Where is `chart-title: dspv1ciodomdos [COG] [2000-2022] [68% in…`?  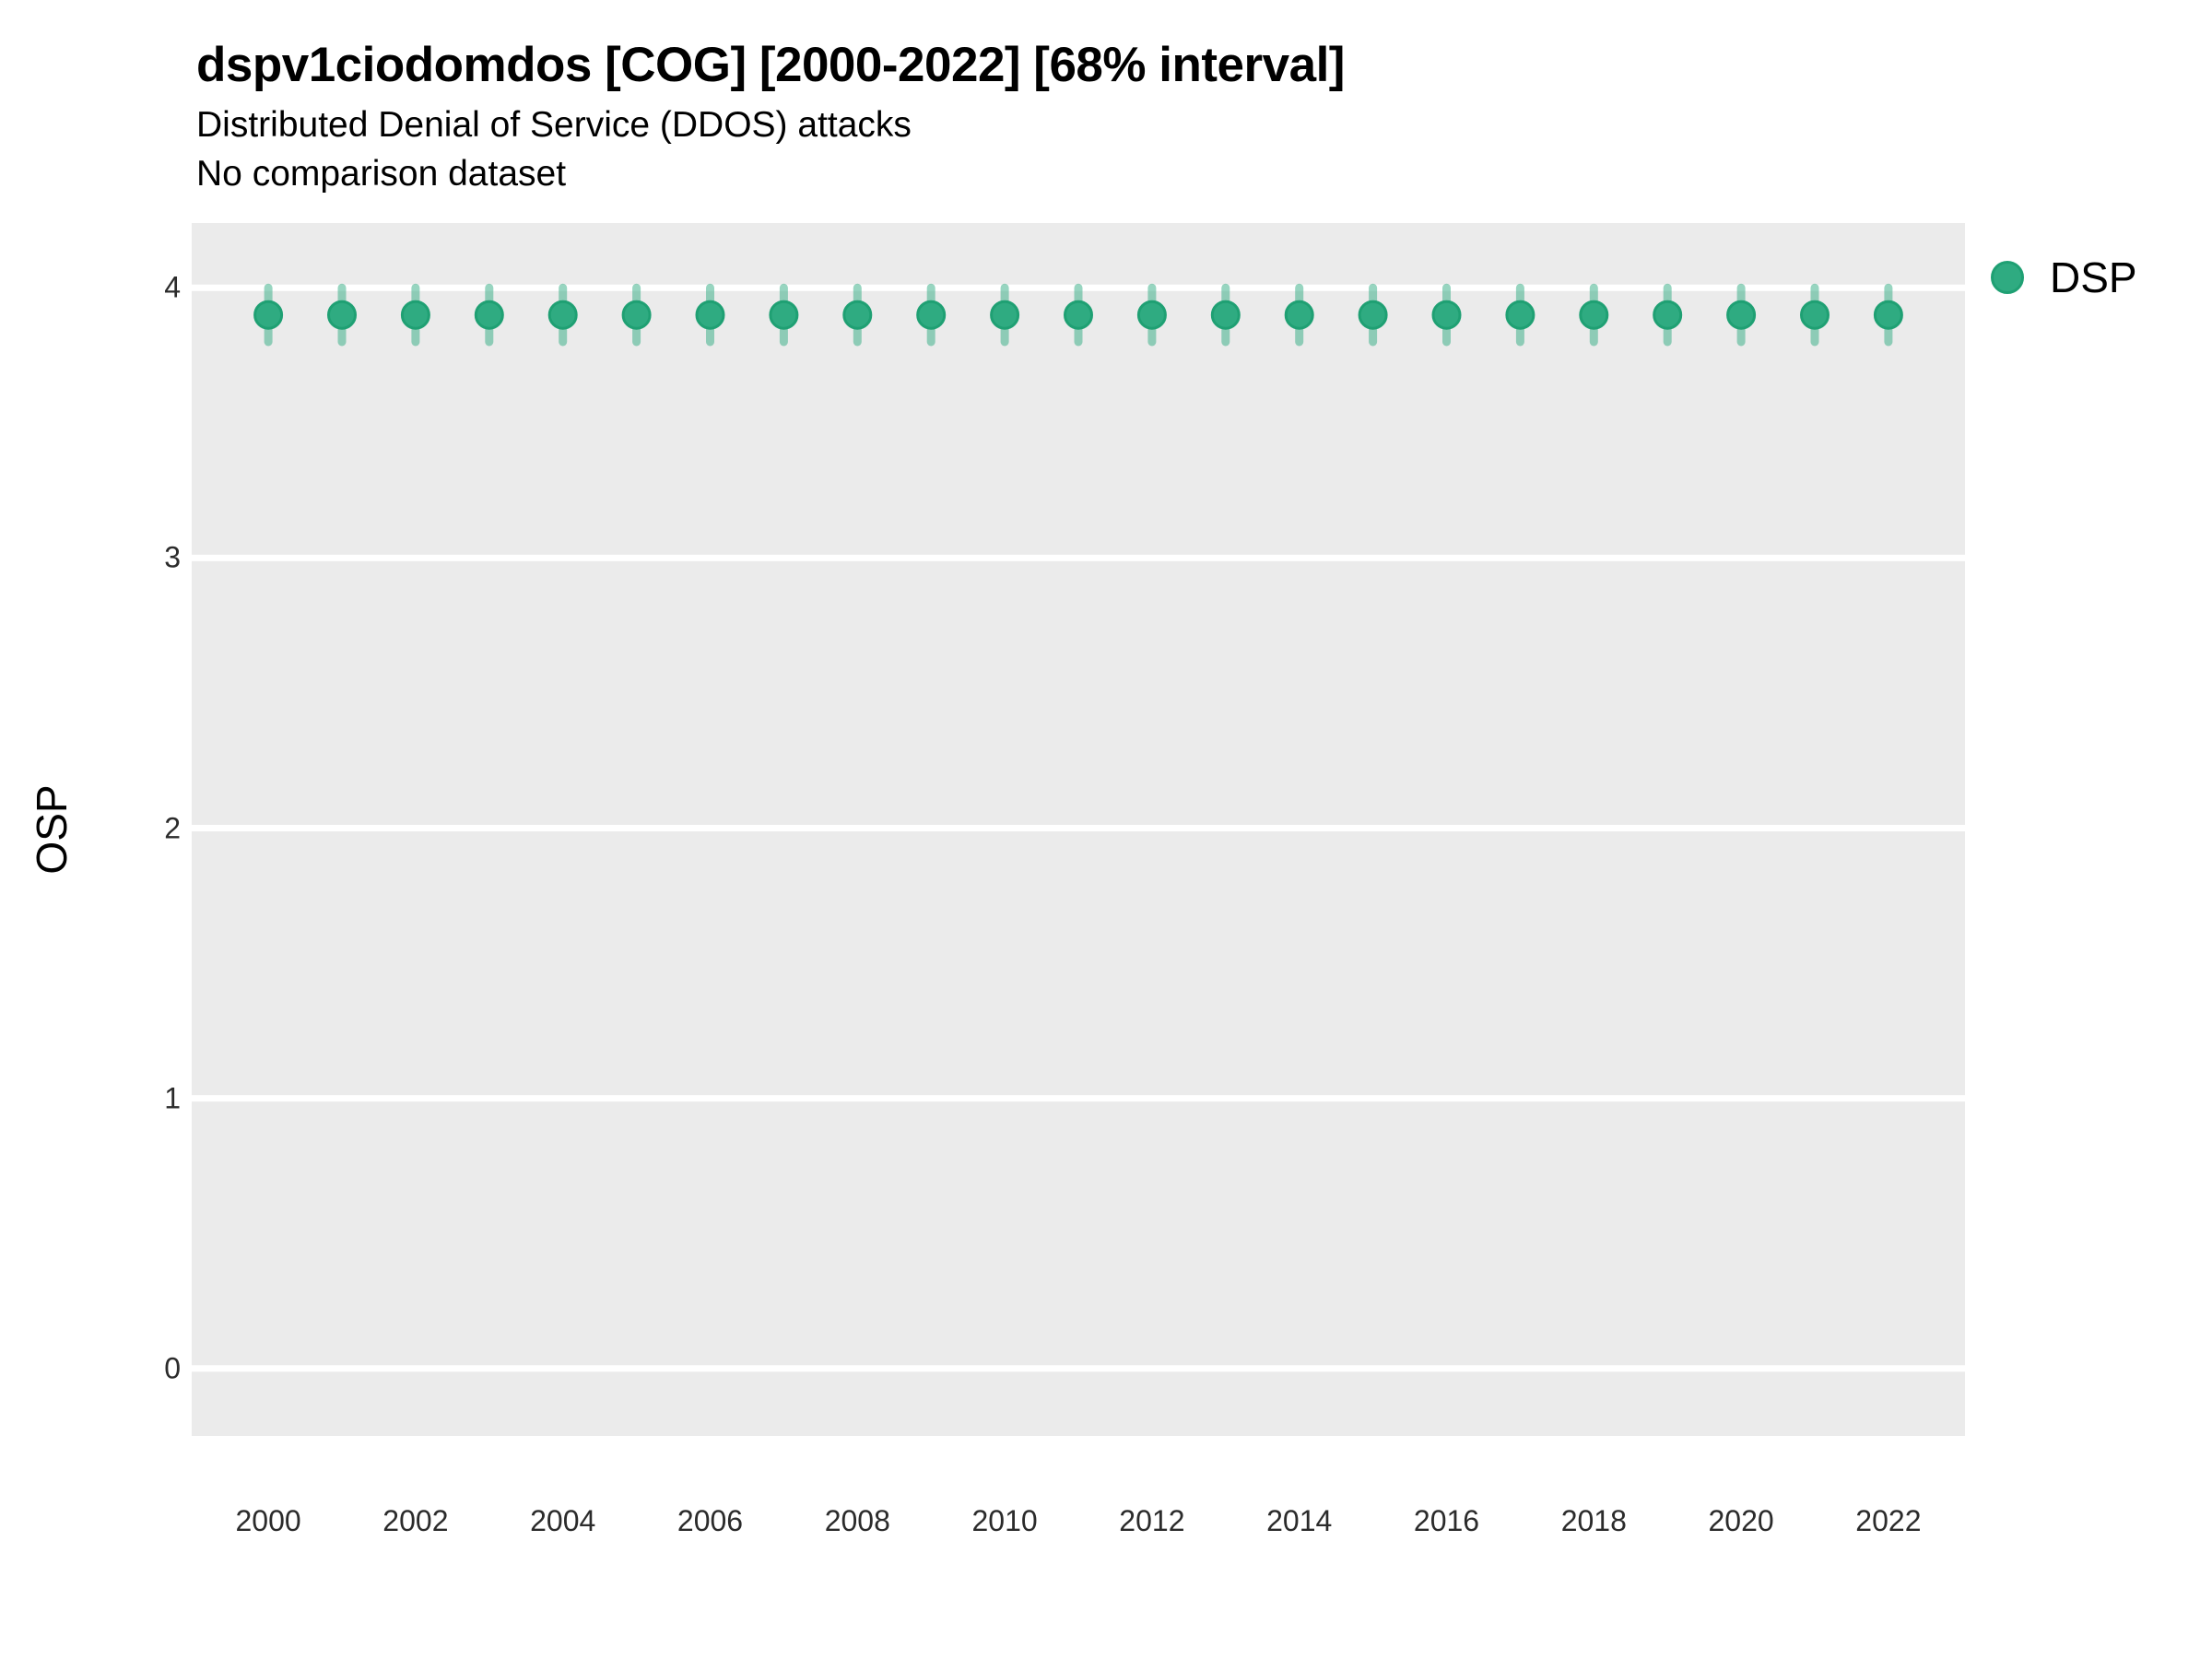 chart-title: dspv1ciodomdos [COG] [2000-2022] [68% in… is located at coordinates (770, 65).